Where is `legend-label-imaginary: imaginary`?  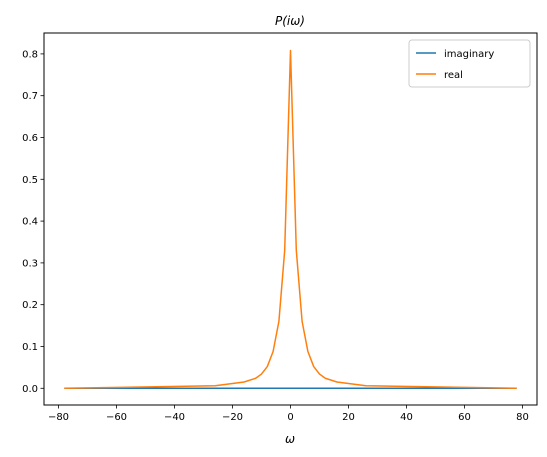
legend-label-imaginary: imaginary is located at coordinates (469, 54).